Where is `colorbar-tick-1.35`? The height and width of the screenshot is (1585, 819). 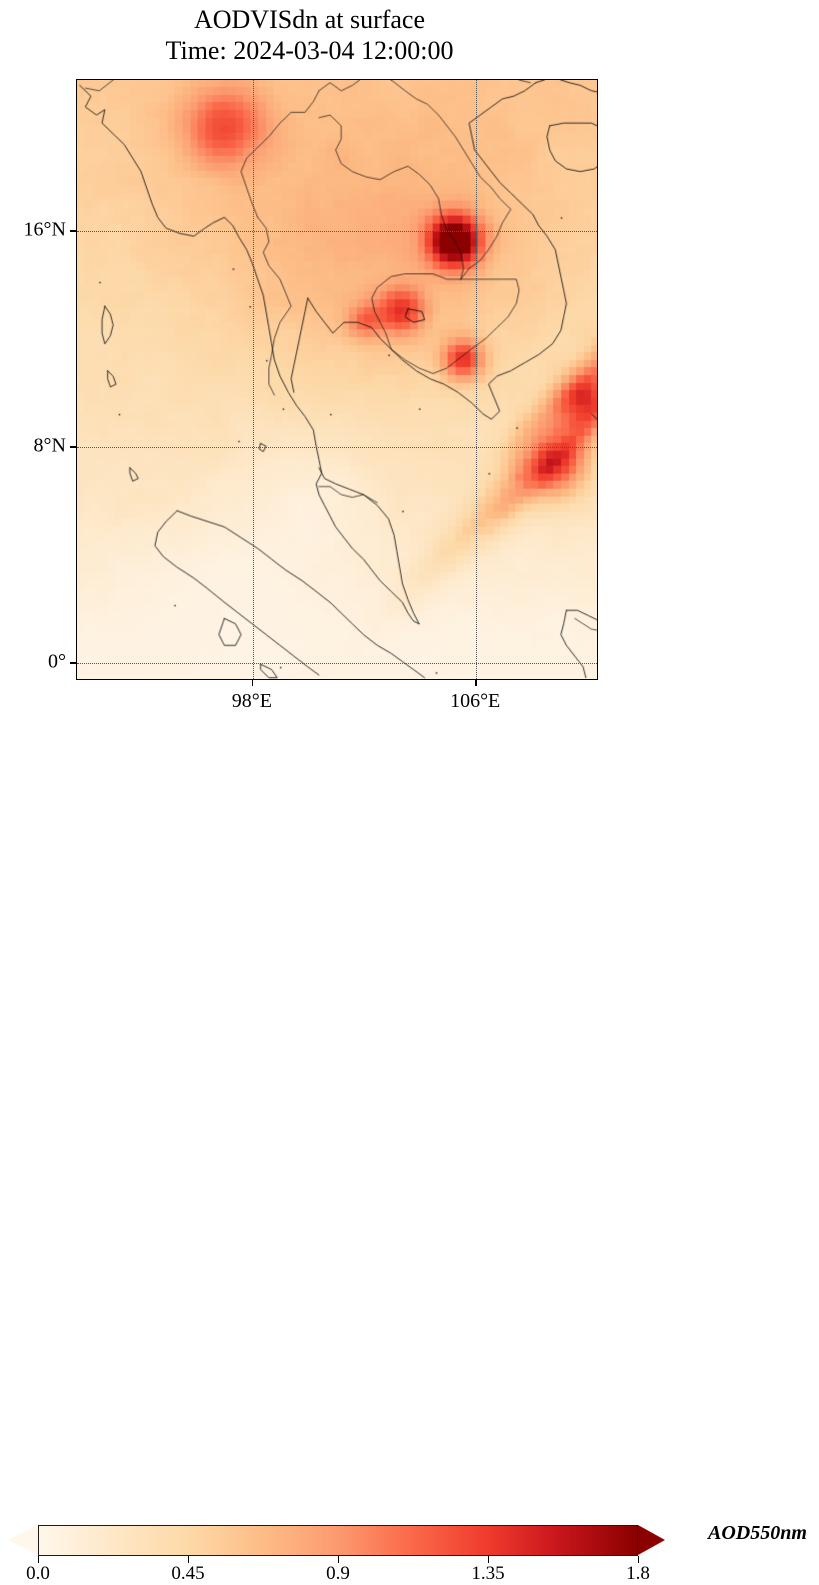
colorbar-tick-1.35 is located at coordinates (489, 1559).